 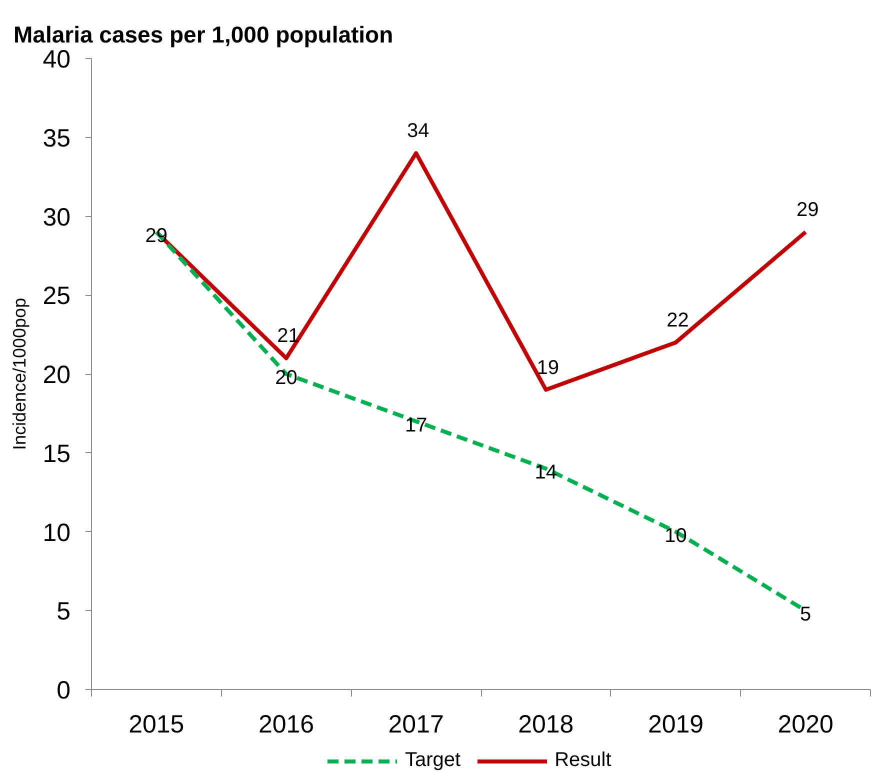 I want to click on data-label: 19, so click(x=548, y=367).